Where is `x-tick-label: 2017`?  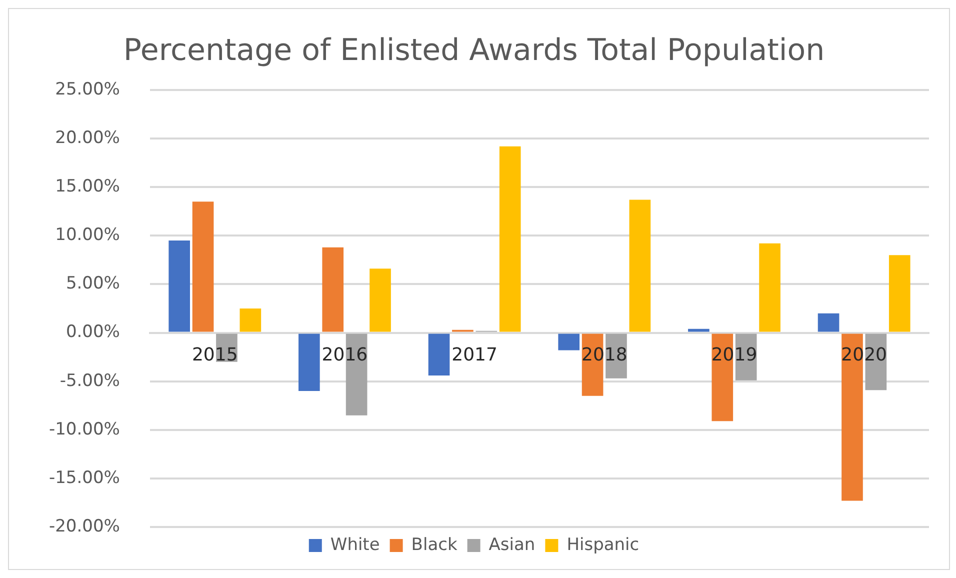 x-tick-label: 2017 is located at coordinates (475, 355).